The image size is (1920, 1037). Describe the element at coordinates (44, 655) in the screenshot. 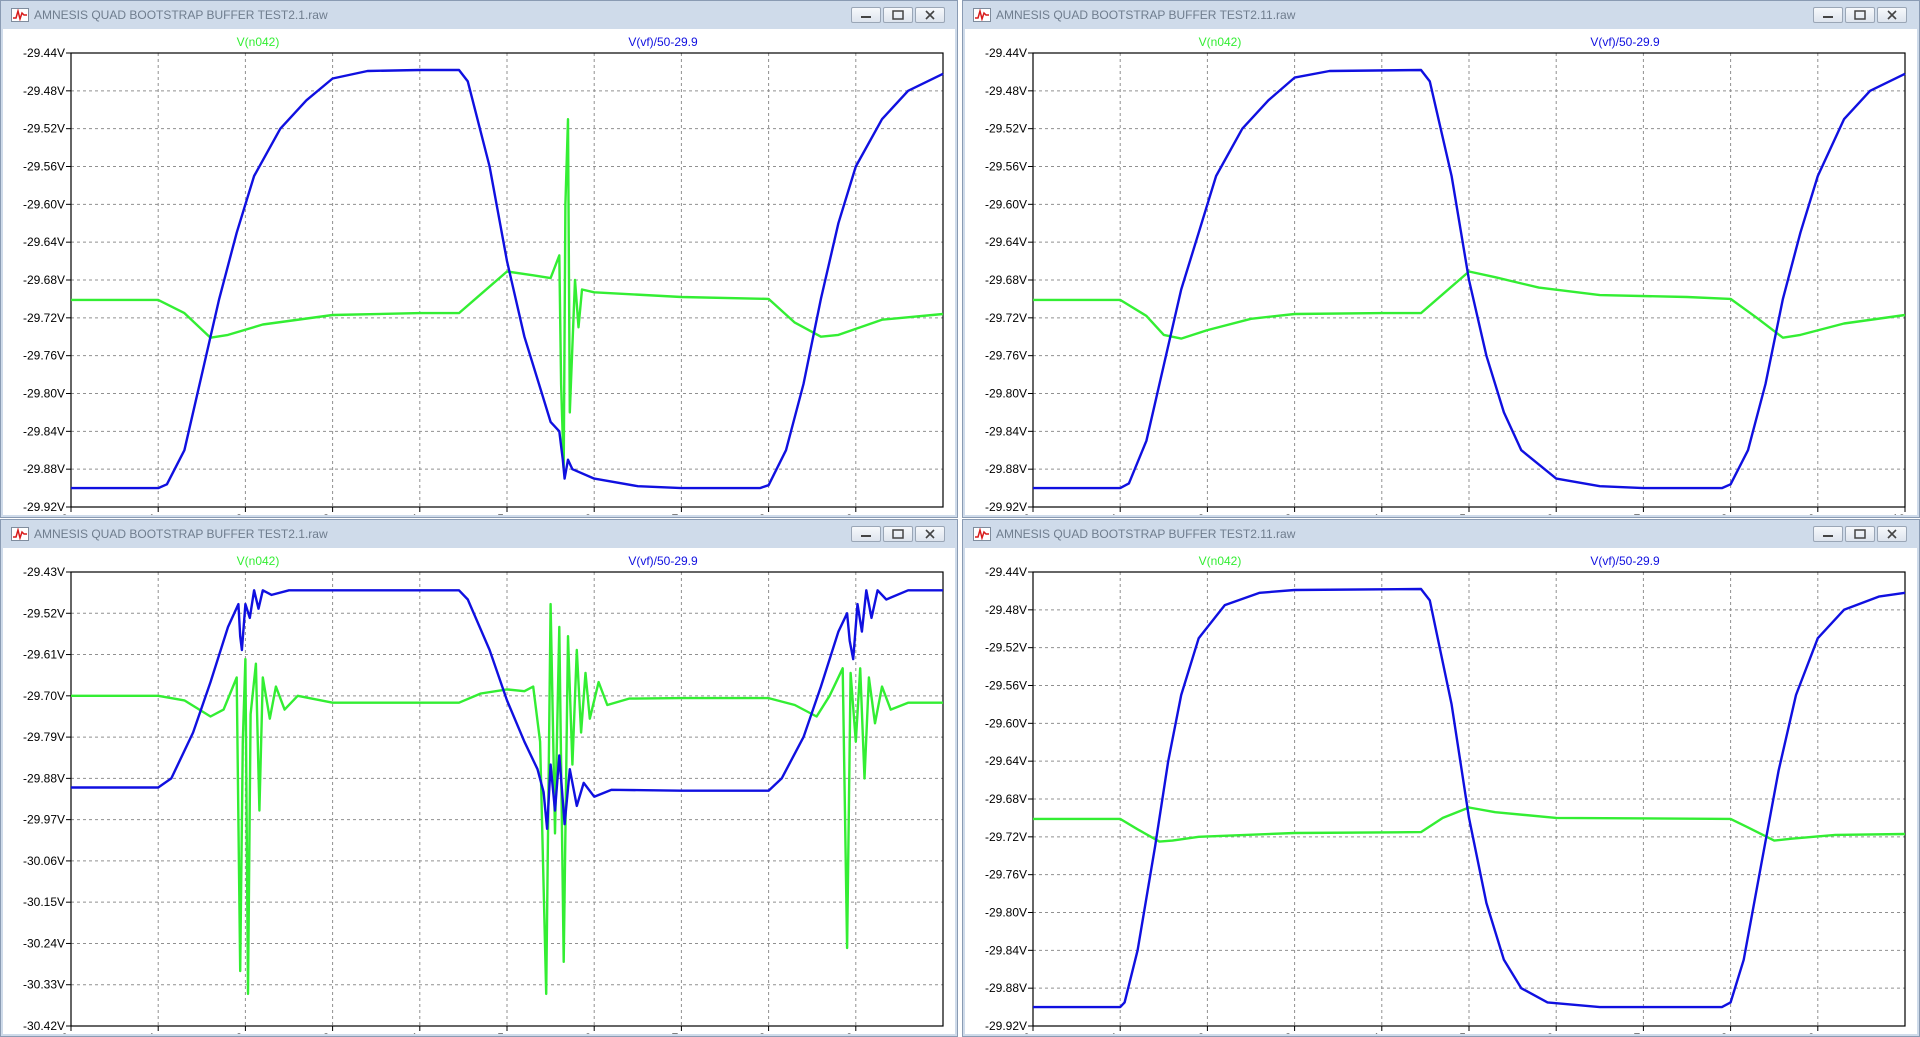

I see `y-tick-label: -29.61V` at that location.